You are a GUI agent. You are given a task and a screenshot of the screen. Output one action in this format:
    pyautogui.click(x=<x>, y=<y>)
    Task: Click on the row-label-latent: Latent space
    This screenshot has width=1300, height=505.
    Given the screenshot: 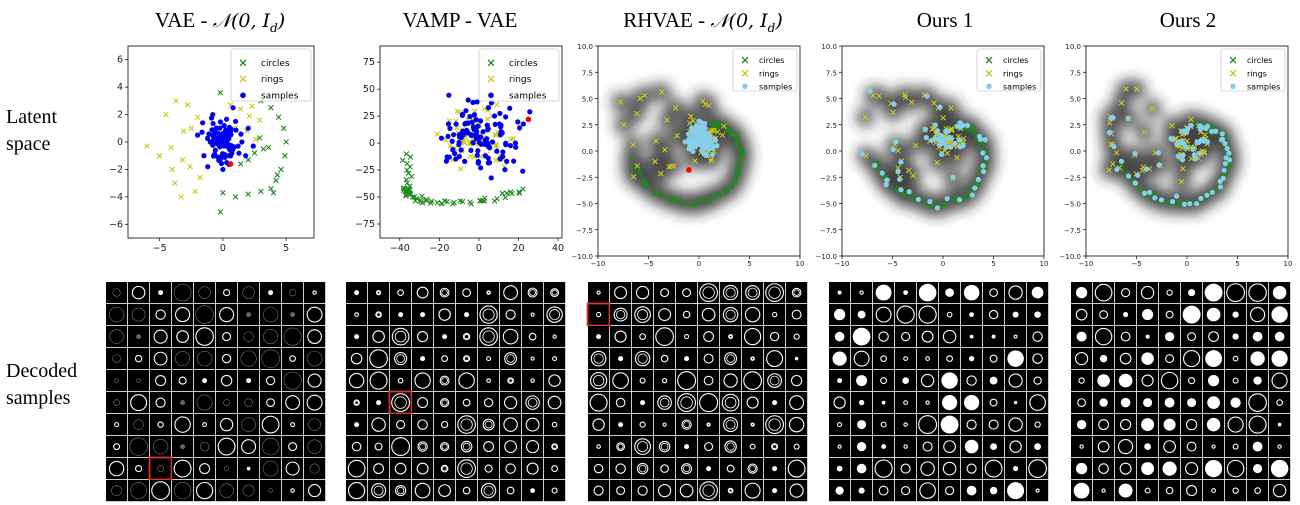 What is the action you would take?
    pyautogui.click(x=32, y=130)
    